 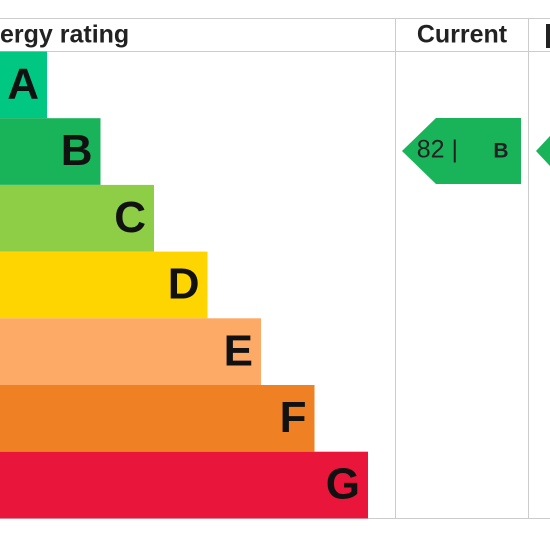 What do you see at coordinates (543, 151) in the screenshot?
I see `potential-arrow` at bounding box center [543, 151].